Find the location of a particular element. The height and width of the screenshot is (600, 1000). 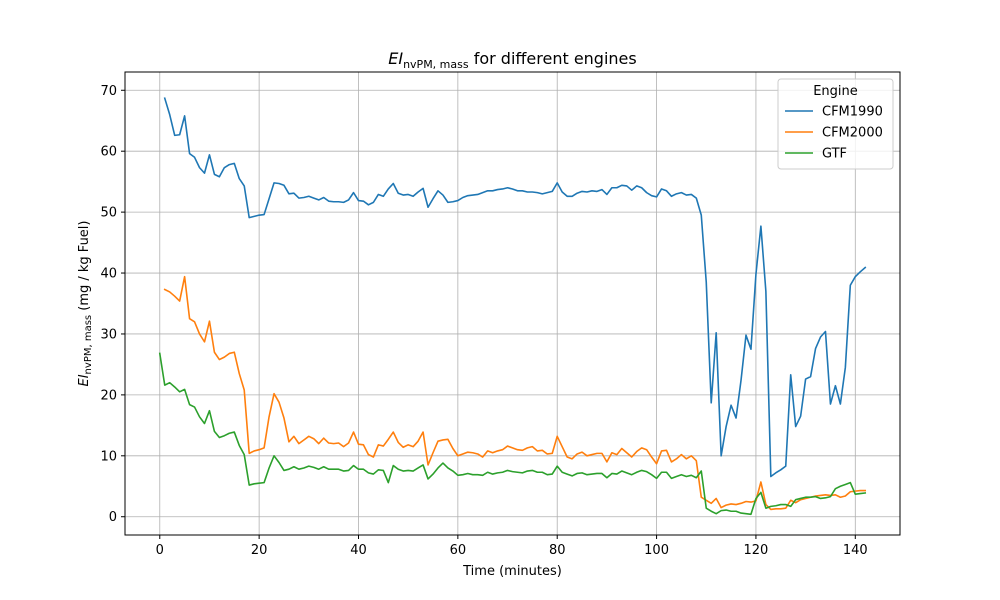

y-tick-label: 70 is located at coordinates (108, 91).